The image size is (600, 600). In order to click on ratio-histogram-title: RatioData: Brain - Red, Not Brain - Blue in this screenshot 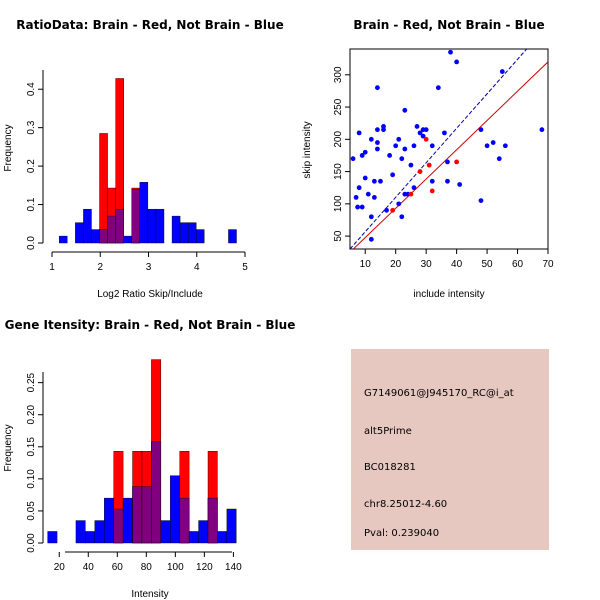, I will do `click(149, 25)`.